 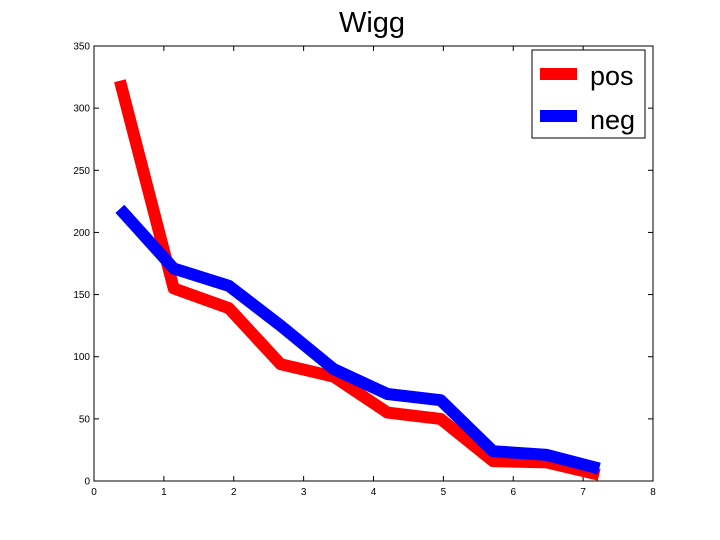 What do you see at coordinates (372, 23) in the screenshot?
I see `chart-title: Wigg` at bounding box center [372, 23].